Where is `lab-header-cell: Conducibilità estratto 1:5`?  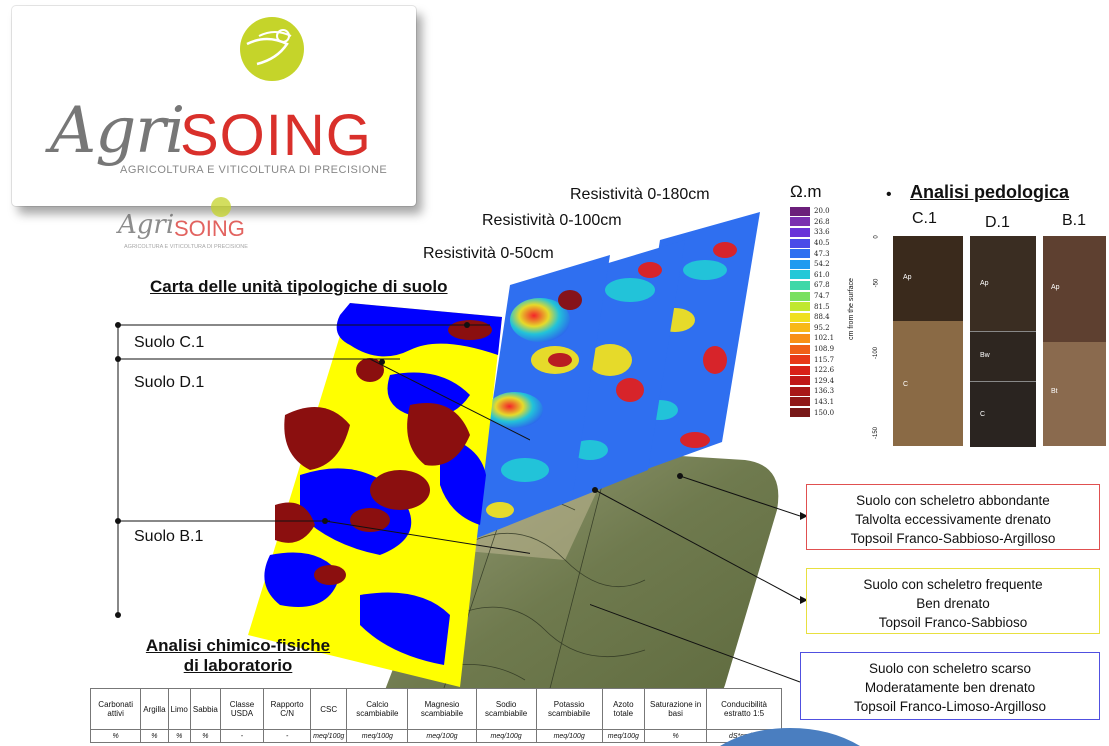 lab-header-cell: Conducibilità estratto 1:5 is located at coordinates (744, 709).